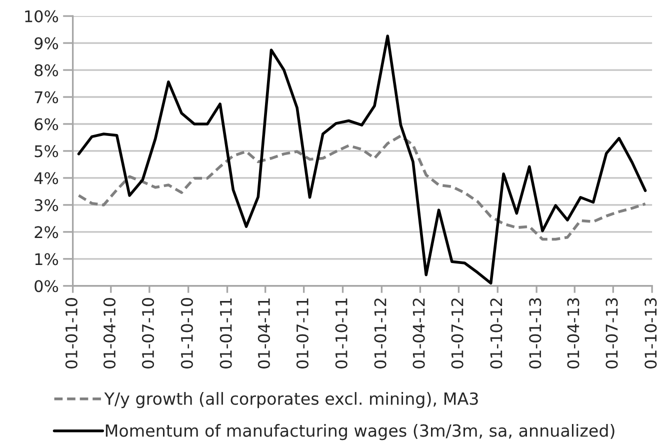  Describe the element at coordinates (46, 232) in the screenshot. I see `y-tick-label: 2%` at that location.